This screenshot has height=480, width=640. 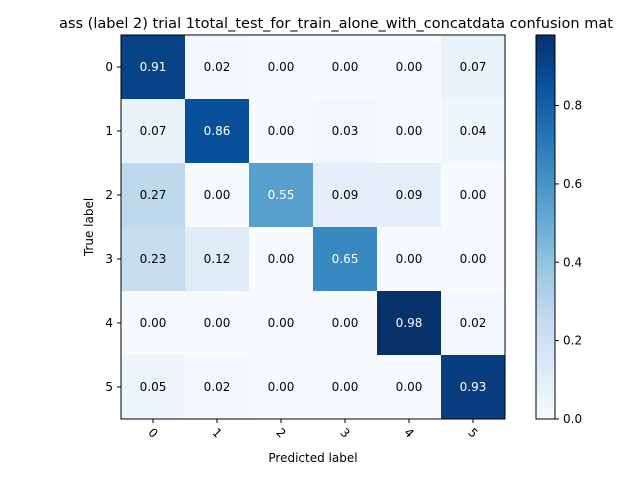 What do you see at coordinates (152, 432) in the screenshot?
I see `x-tick-label: 0` at bounding box center [152, 432].